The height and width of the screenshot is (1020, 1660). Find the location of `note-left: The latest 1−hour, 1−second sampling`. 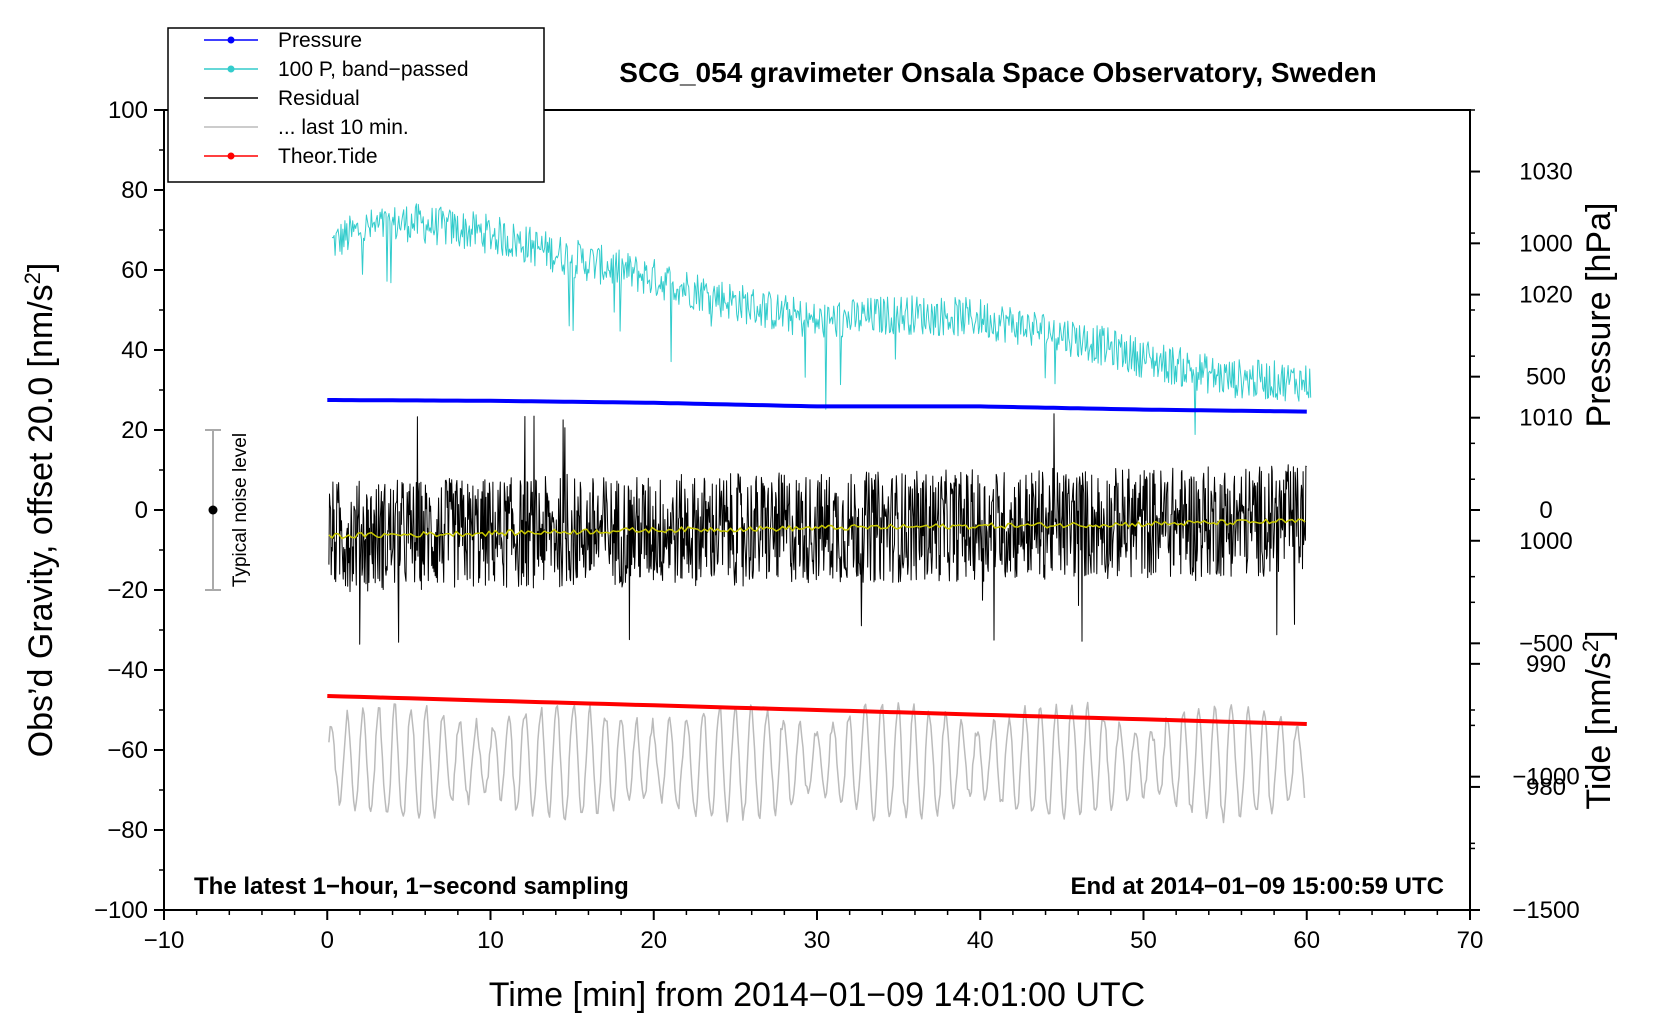

note-left: The latest 1−hour, 1−second sampling is located at coordinates (411, 886).